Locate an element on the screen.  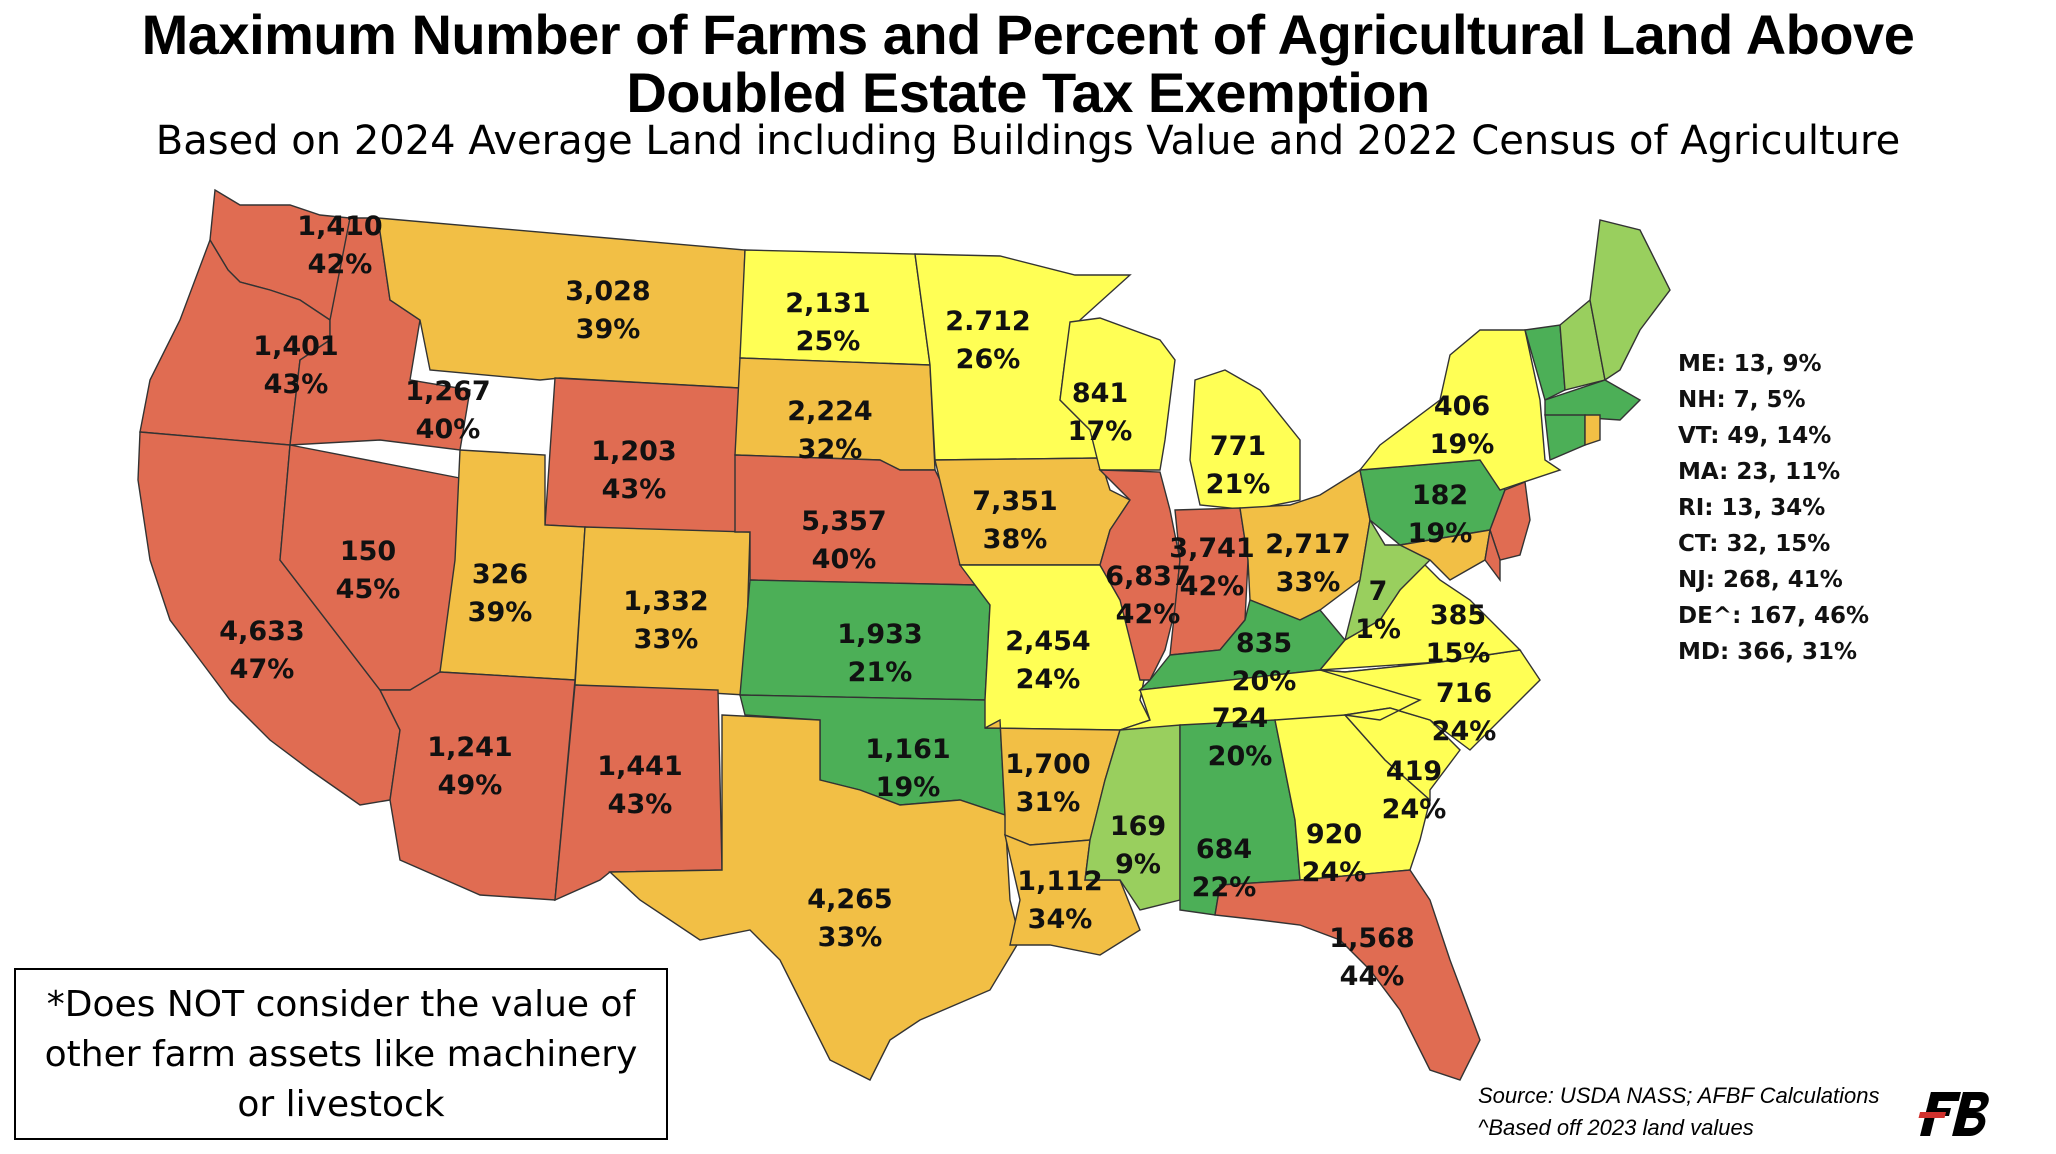
note-line3: or livestock is located at coordinates (341, 1104).